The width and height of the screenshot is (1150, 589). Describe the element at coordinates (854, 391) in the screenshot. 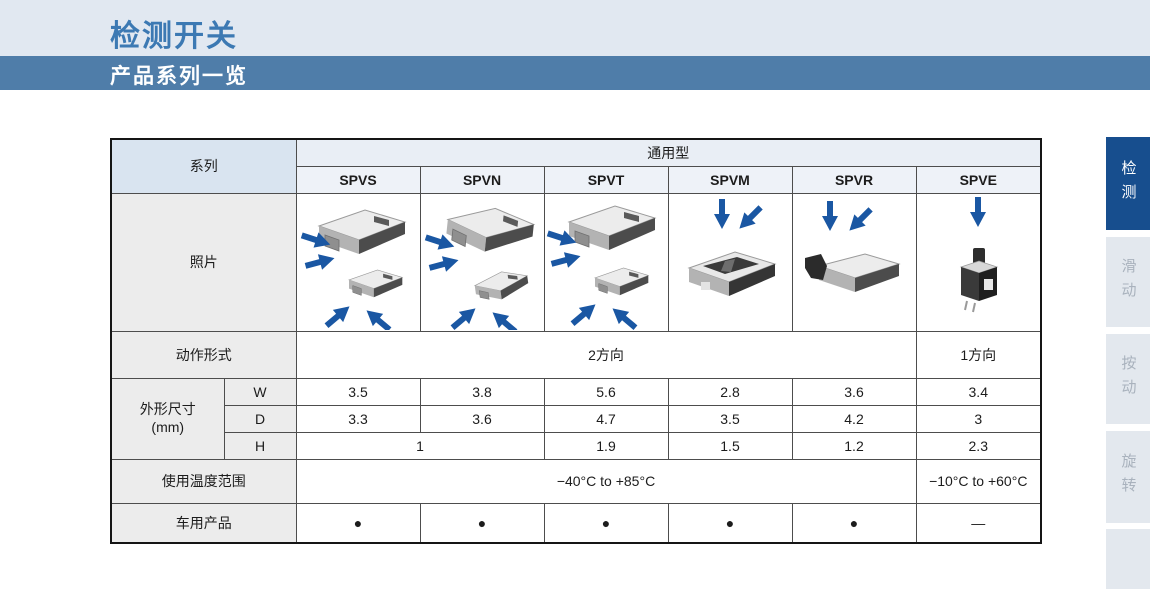

I see `w-value-spvr: 3.6` at that location.